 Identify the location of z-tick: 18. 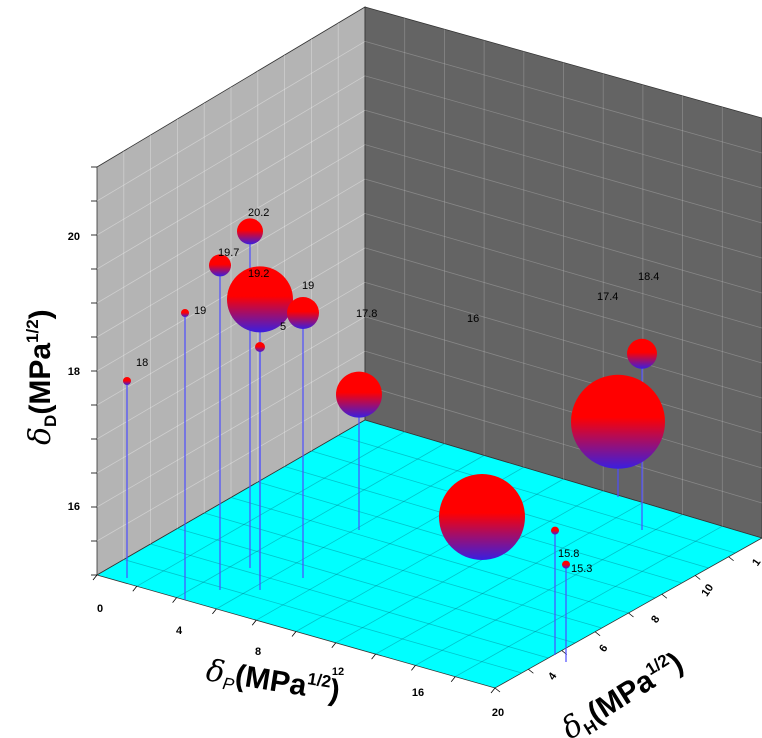
(74, 372).